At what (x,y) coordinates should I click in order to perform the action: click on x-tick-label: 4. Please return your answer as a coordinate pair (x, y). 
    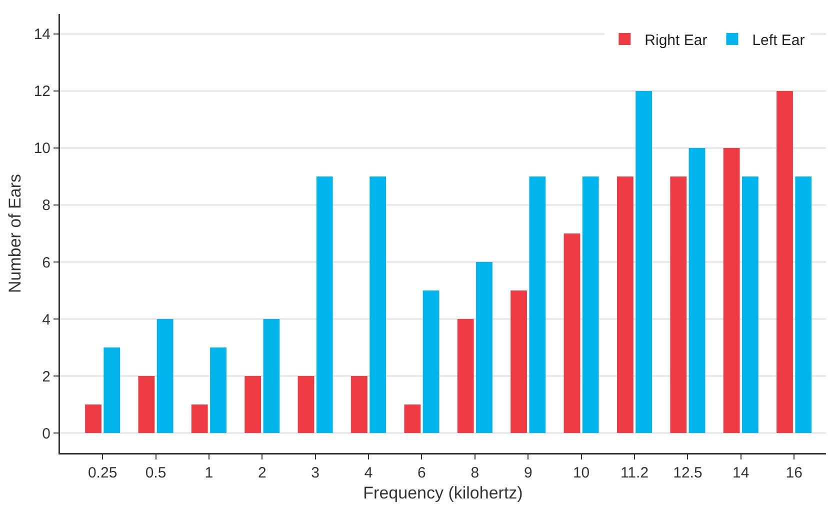
    Looking at the image, I should click on (368, 473).